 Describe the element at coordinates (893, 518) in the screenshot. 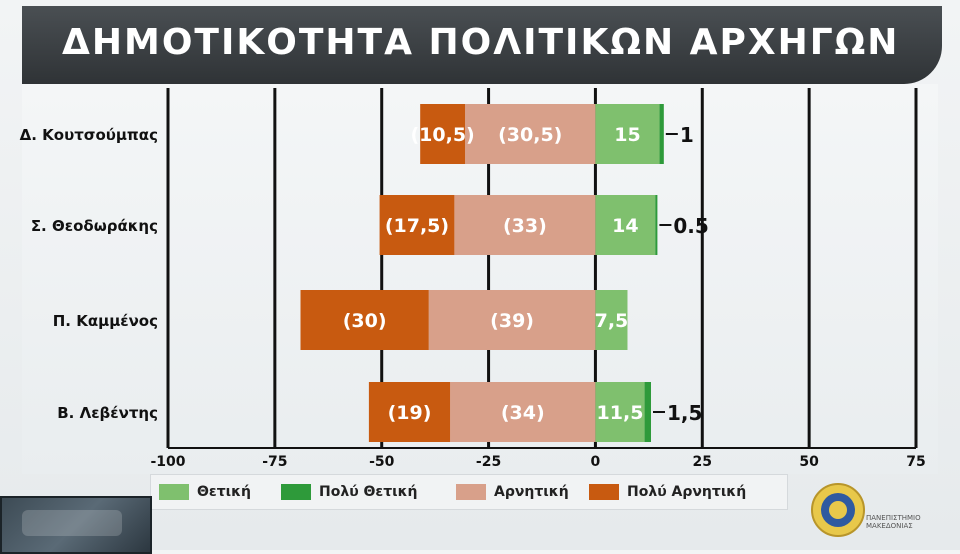

I see `university-name-line1: ΠΑΝΕΠΙΣΤΗΜΙΟ` at that location.